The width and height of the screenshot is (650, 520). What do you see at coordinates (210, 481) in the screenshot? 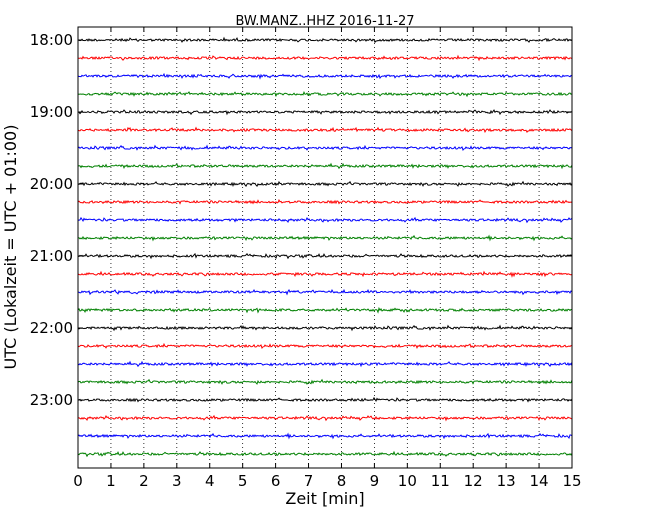
I see `x-tick-label: 4` at bounding box center [210, 481].